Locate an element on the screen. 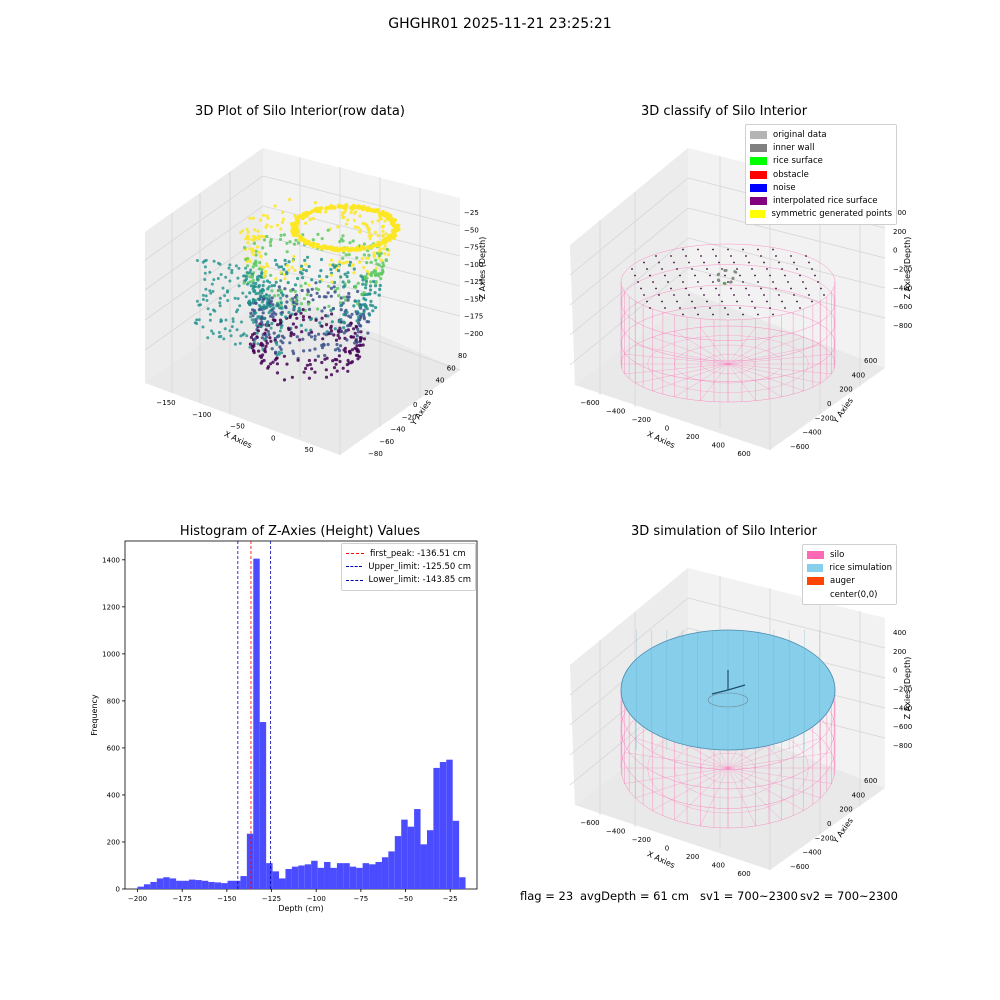 The height and width of the screenshot is (1000, 1000). tick-label: 200 is located at coordinates (845, 810).